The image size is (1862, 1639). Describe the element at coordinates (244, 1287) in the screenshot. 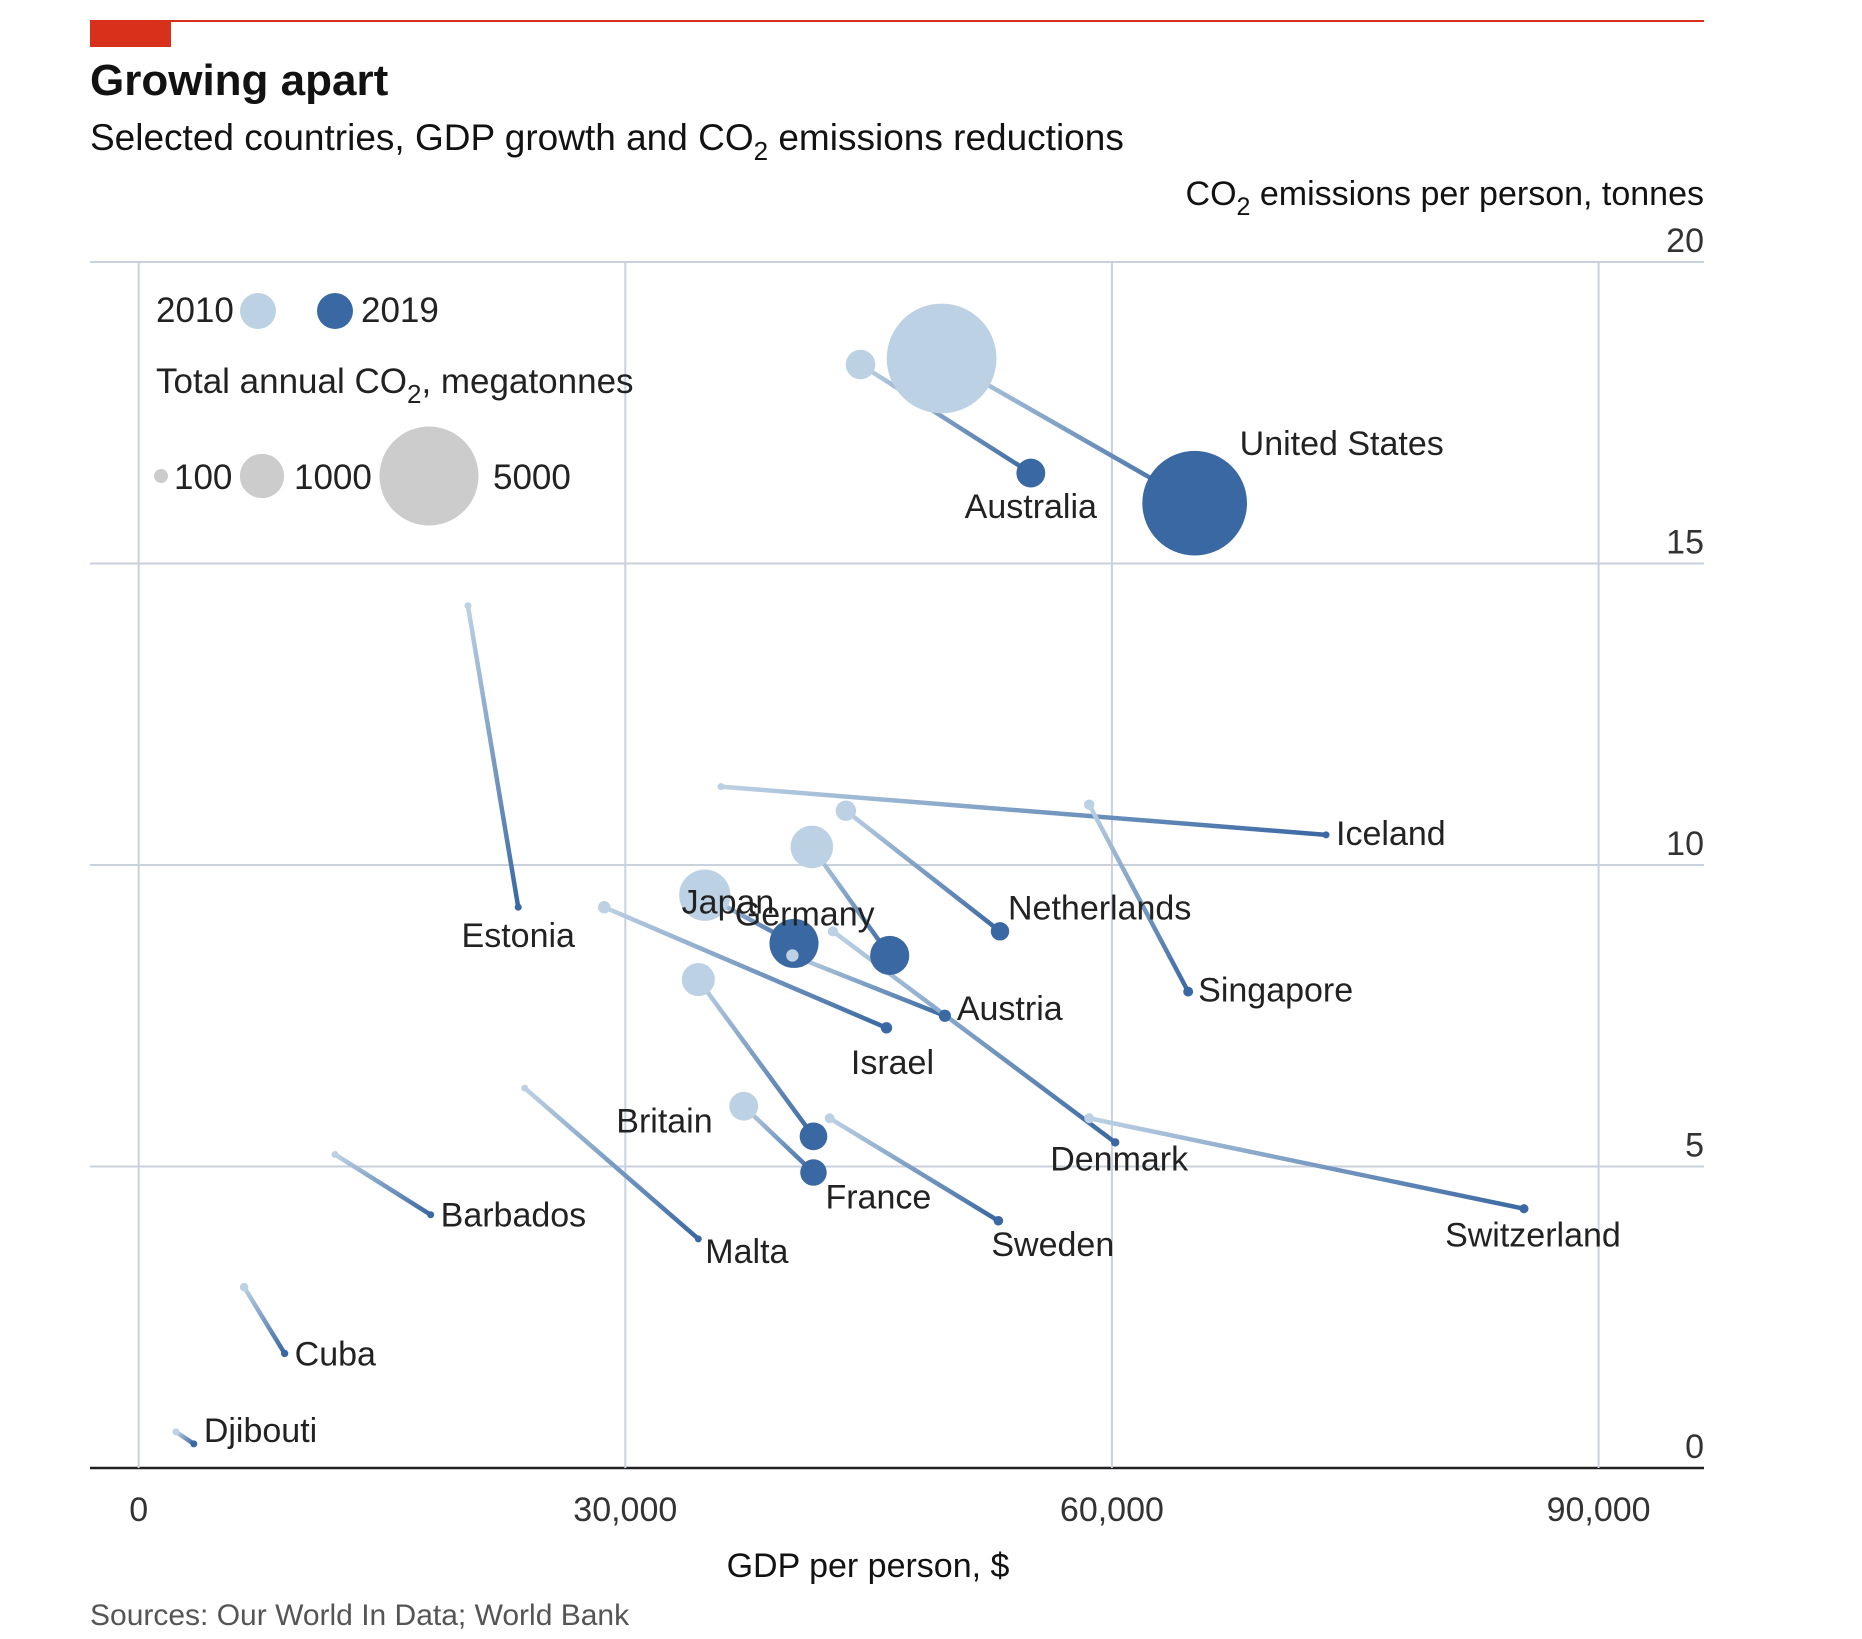

I see `dot-2010-cuba` at that location.